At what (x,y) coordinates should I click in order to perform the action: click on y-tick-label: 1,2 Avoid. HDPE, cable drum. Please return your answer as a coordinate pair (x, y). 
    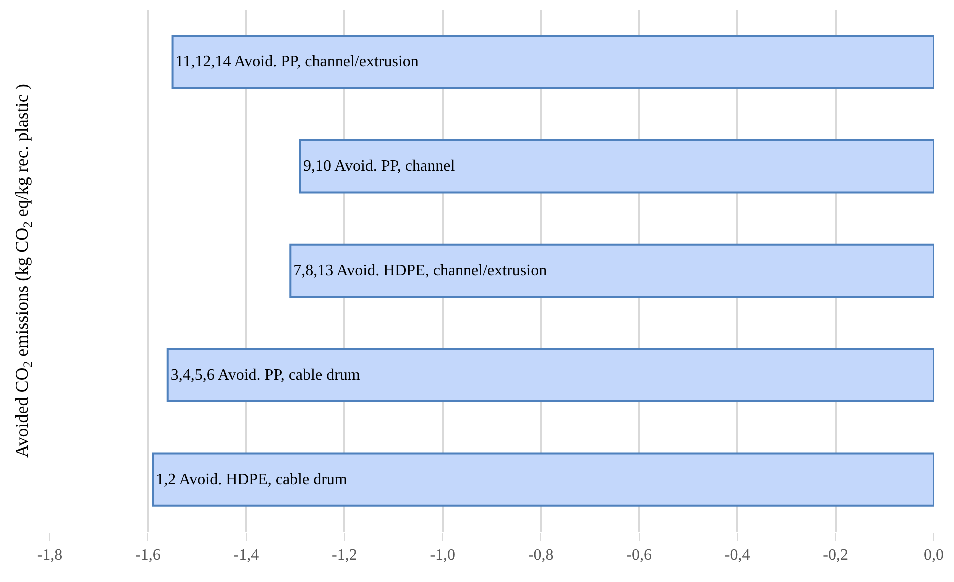
    Looking at the image, I should click on (252, 479).